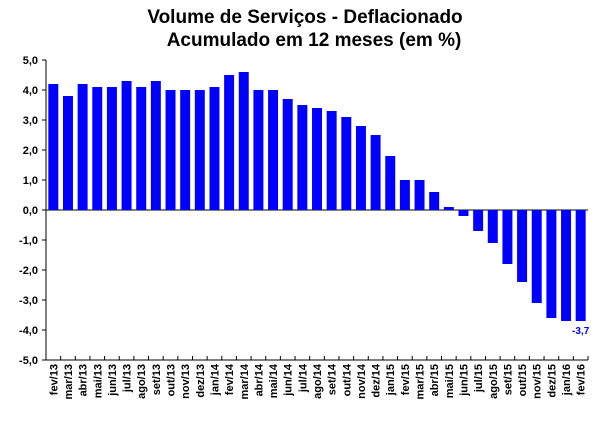 The height and width of the screenshot is (423, 600). Describe the element at coordinates (186, 381) in the screenshot. I see `x-tick-label: nov/13` at that location.